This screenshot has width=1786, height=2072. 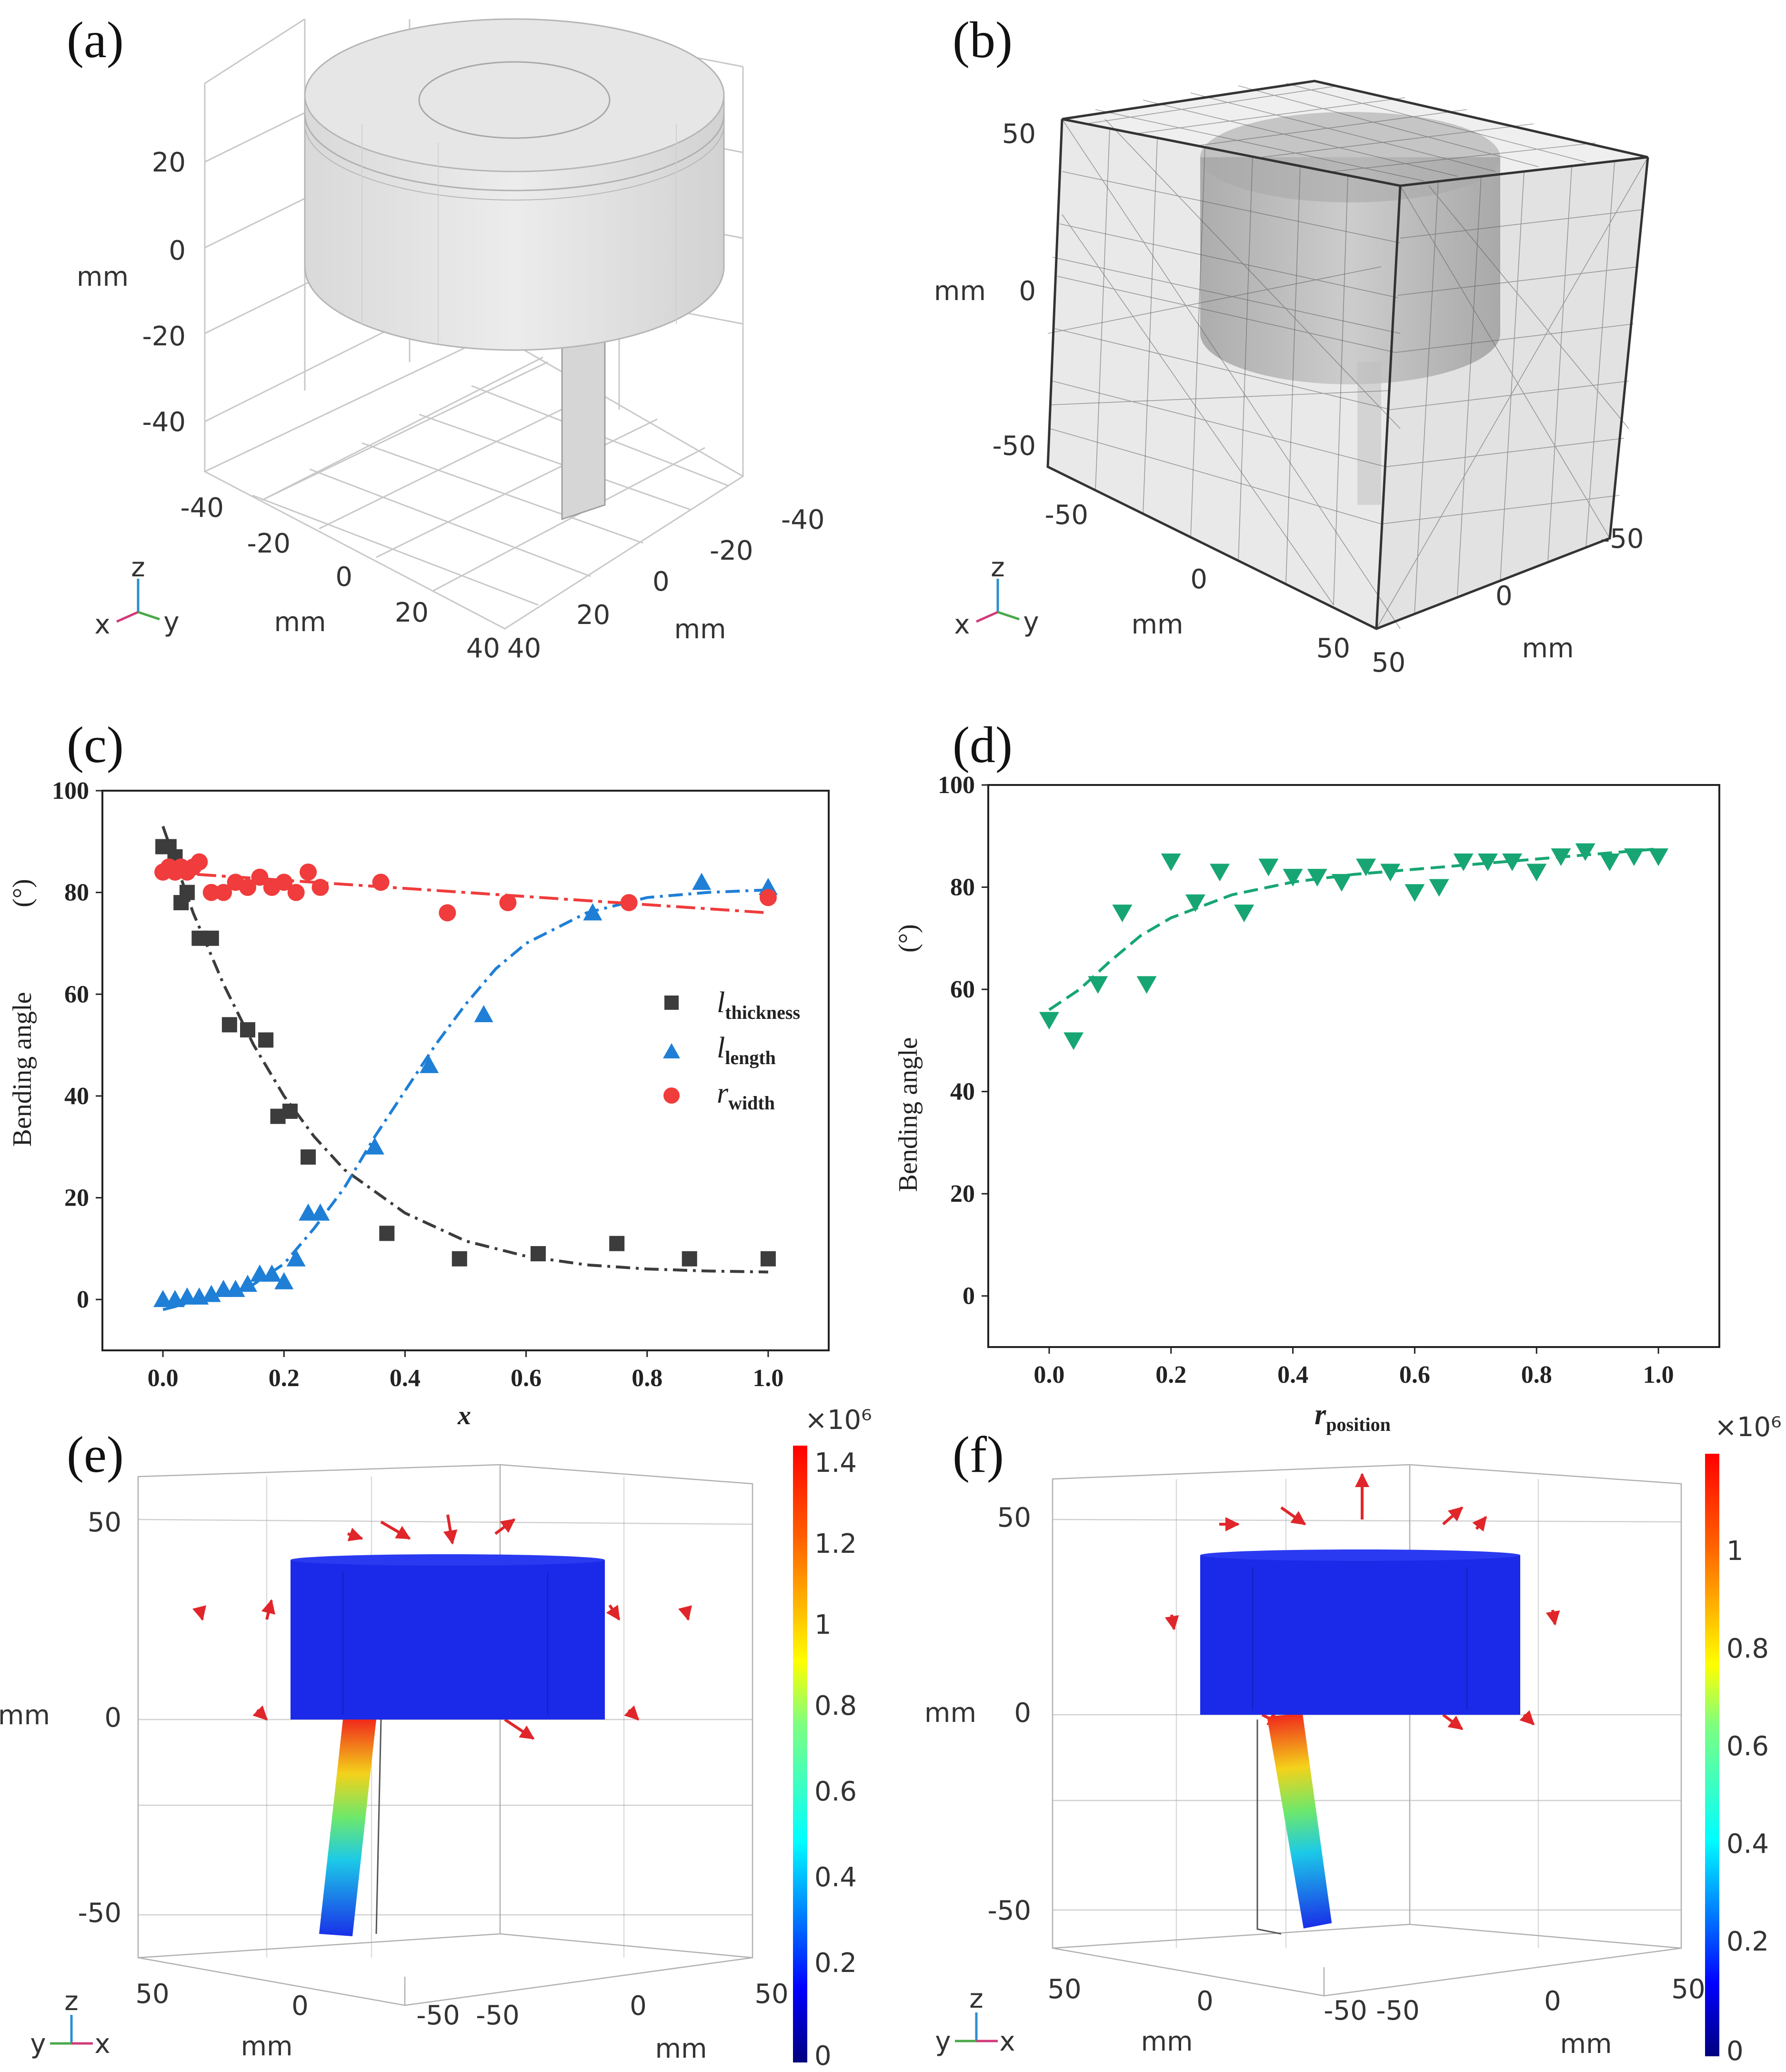 I want to click on z-tick: 50, so click(x=1014, y=1517).